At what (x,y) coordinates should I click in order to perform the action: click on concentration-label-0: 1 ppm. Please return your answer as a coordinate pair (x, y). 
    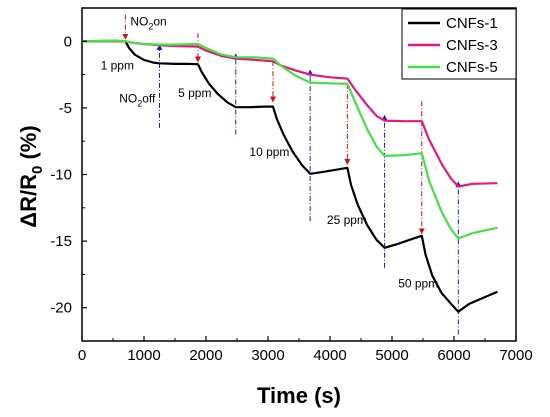
    Looking at the image, I should click on (117, 65).